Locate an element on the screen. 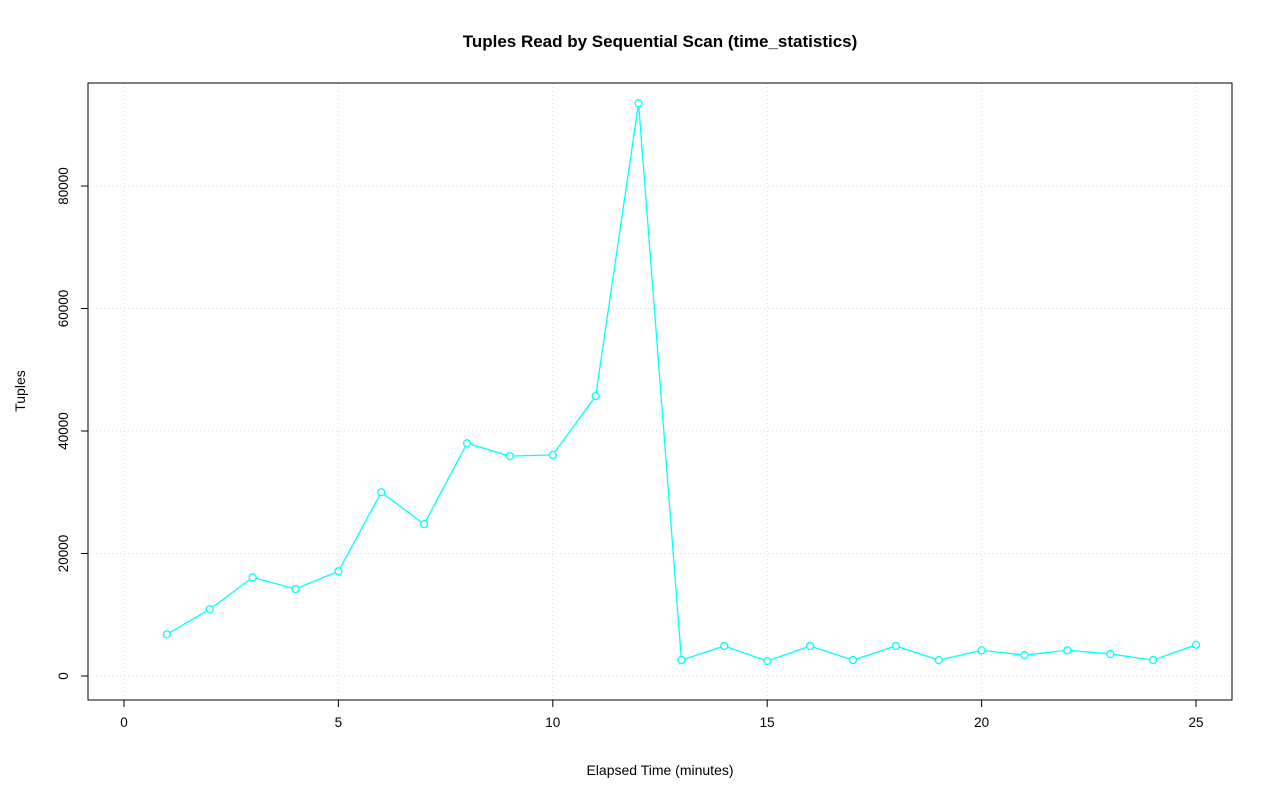 This screenshot has width=1280, height=801. x-axis-label: Elapsed Time (minutes) is located at coordinates (660, 770).